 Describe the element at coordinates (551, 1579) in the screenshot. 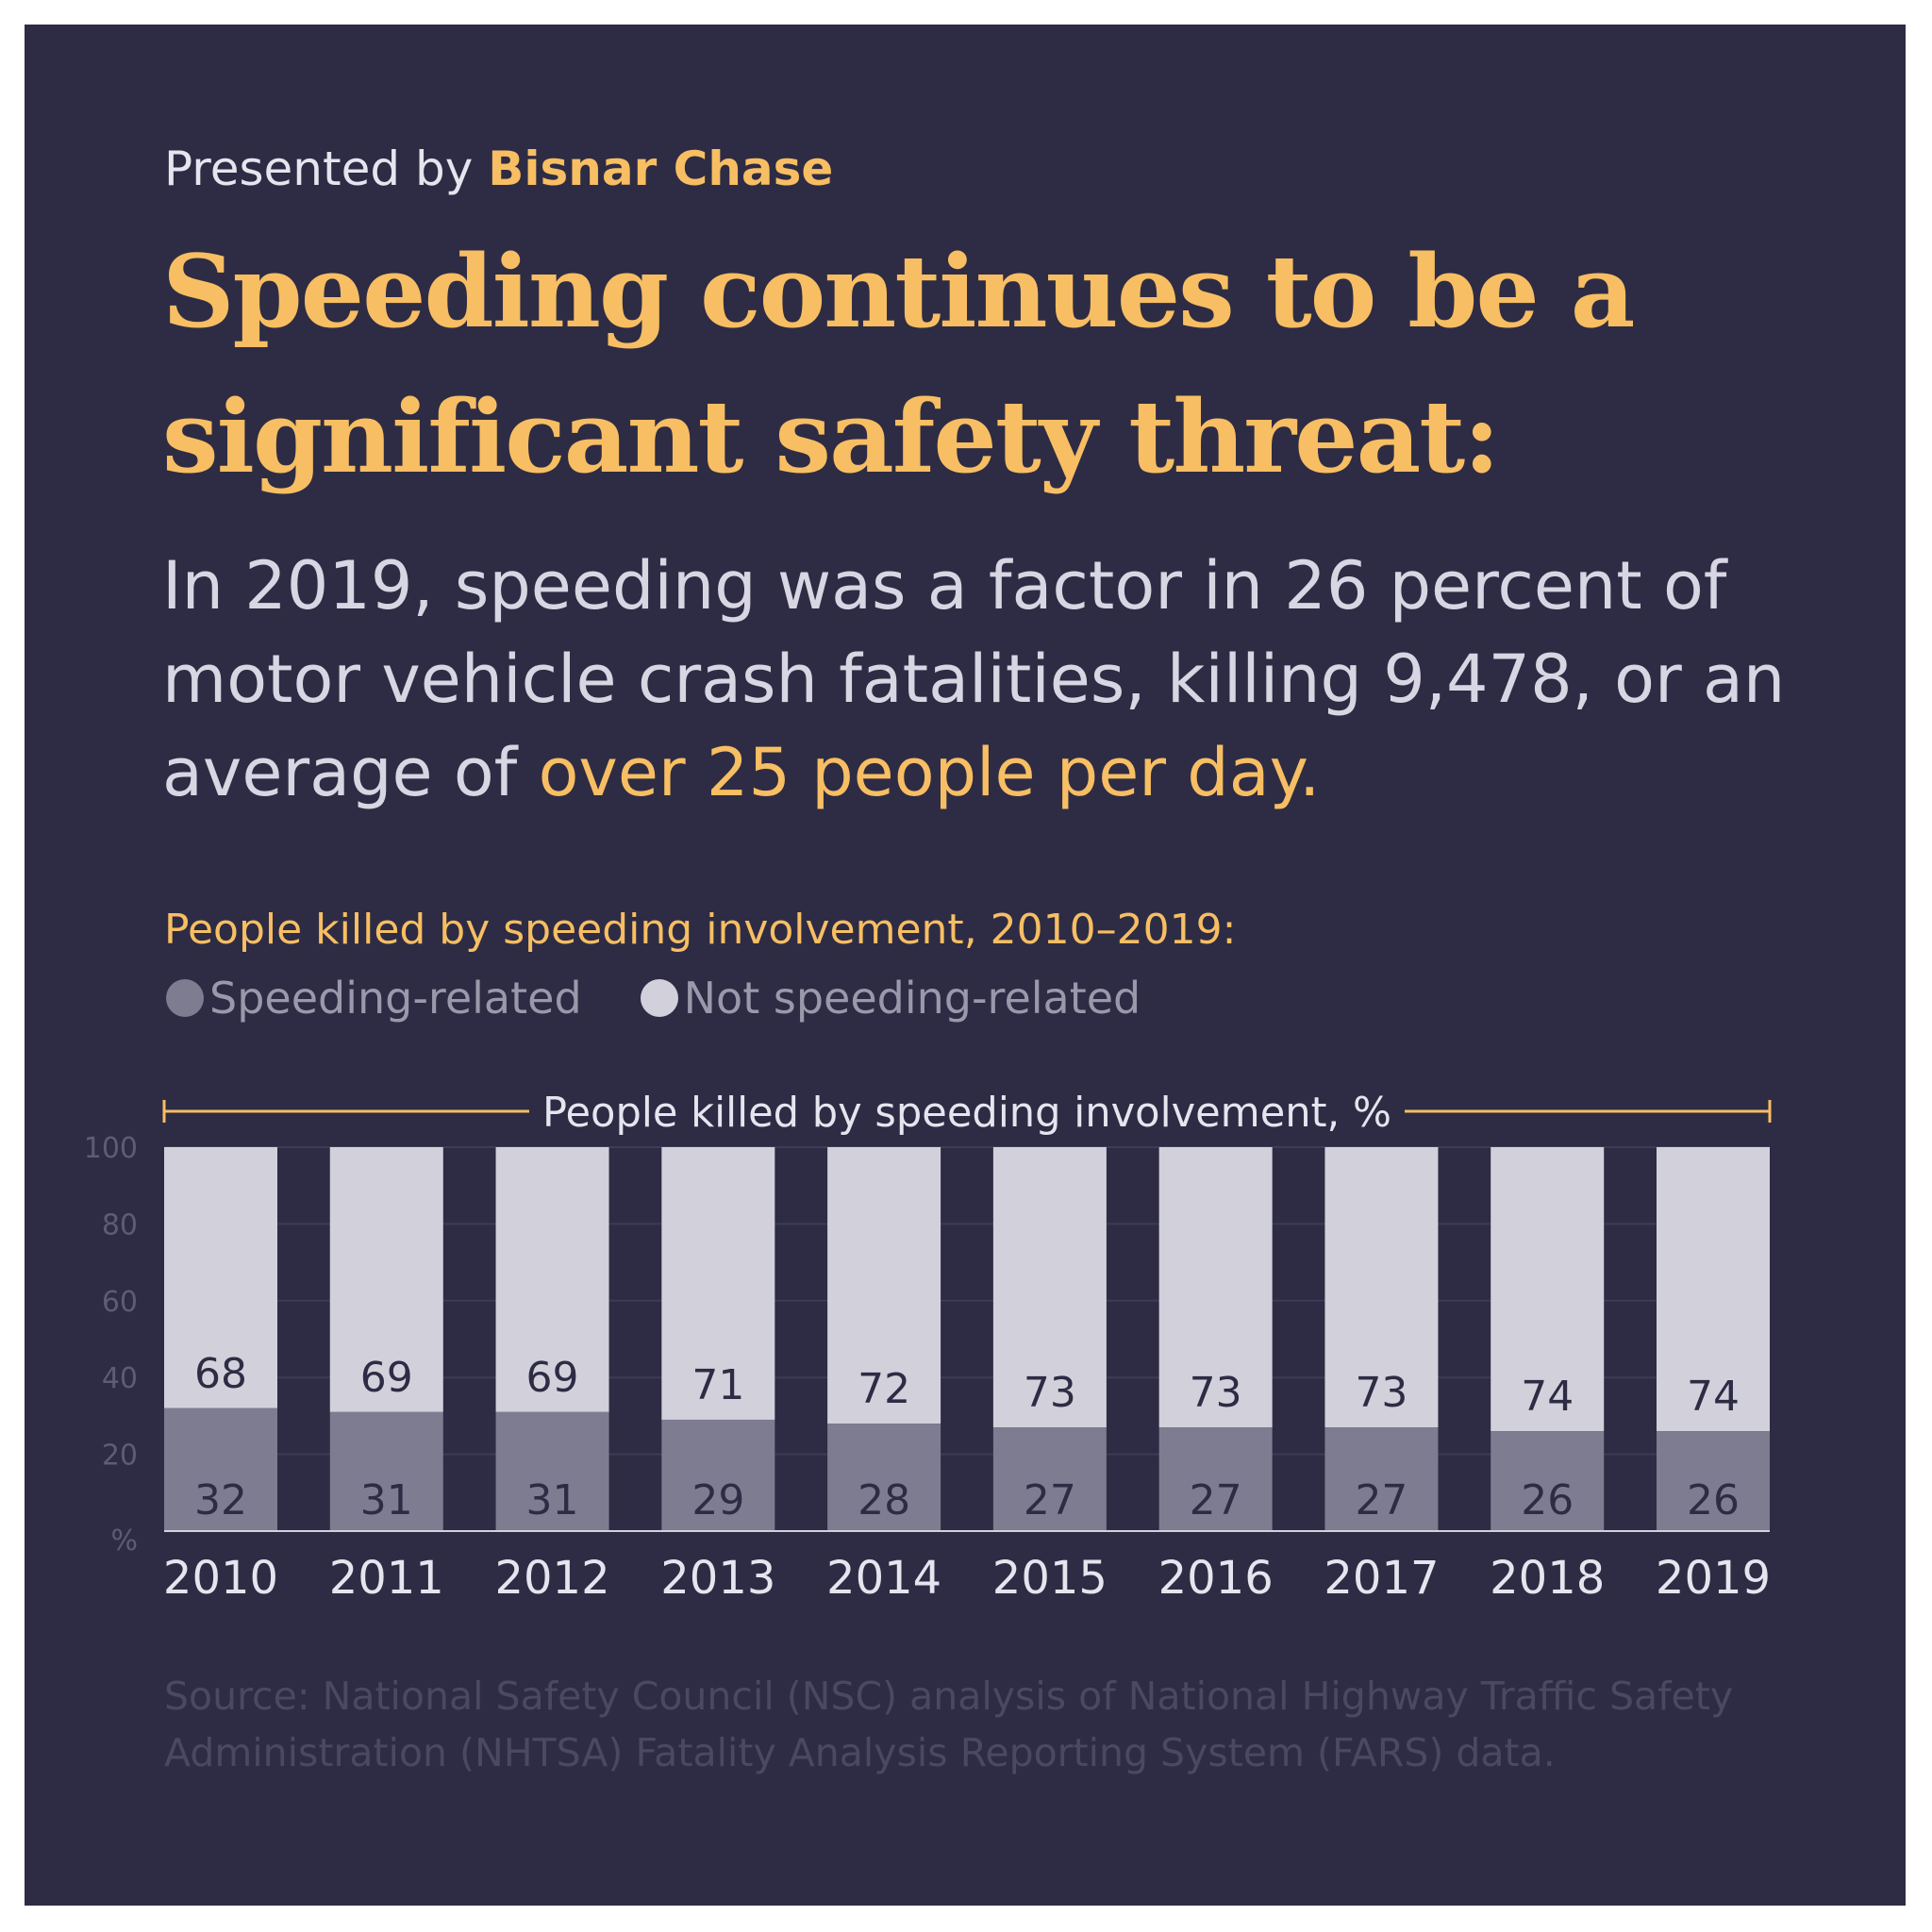

I see `x-tick-label: 2012` at that location.